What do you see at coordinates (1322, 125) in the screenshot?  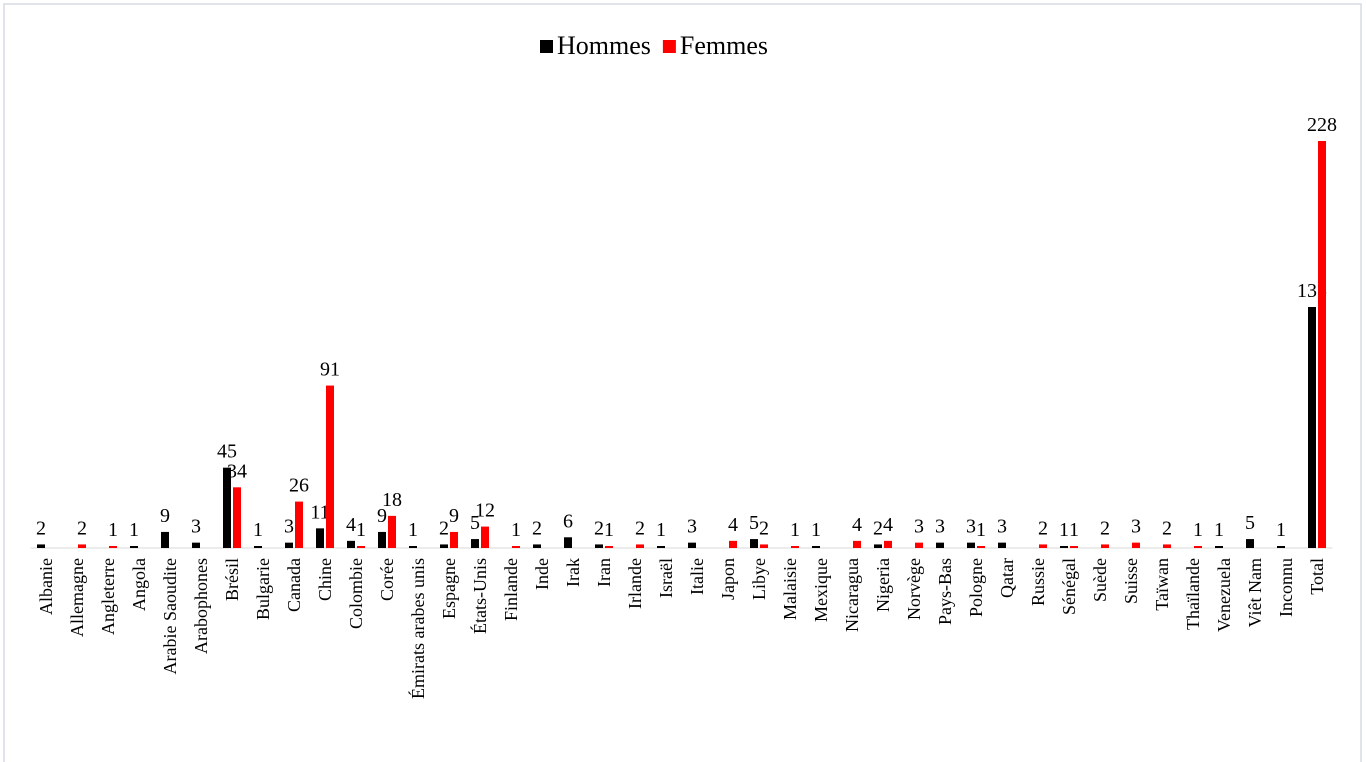 I see `data-label: 228` at bounding box center [1322, 125].